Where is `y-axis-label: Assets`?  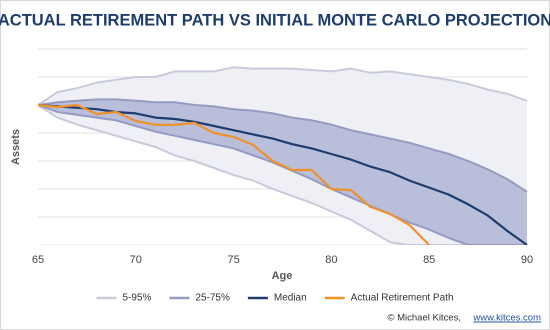
y-axis-label: Assets is located at coordinates (16, 147).